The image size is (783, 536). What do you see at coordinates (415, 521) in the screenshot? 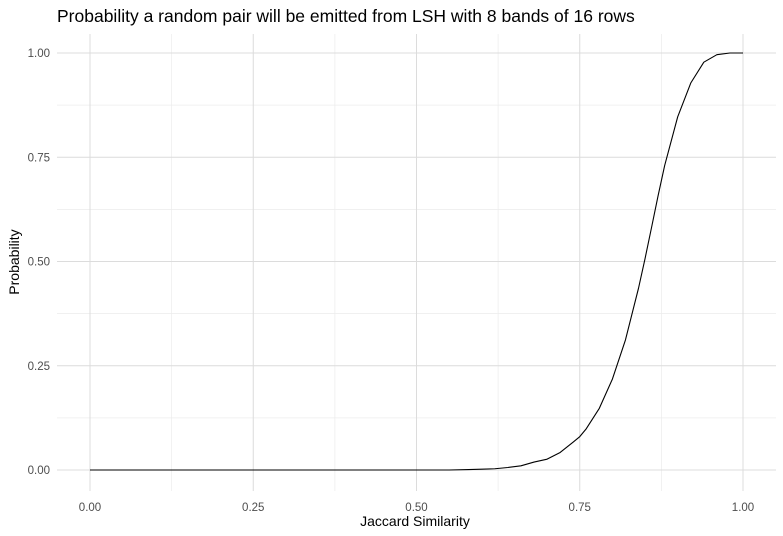
I see `x-axis-title: Jaccard Similarity` at bounding box center [415, 521].